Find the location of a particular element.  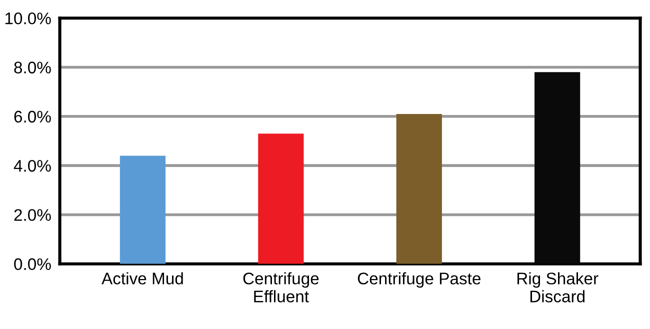

x-tick-label: Active Mud is located at coordinates (142, 278).